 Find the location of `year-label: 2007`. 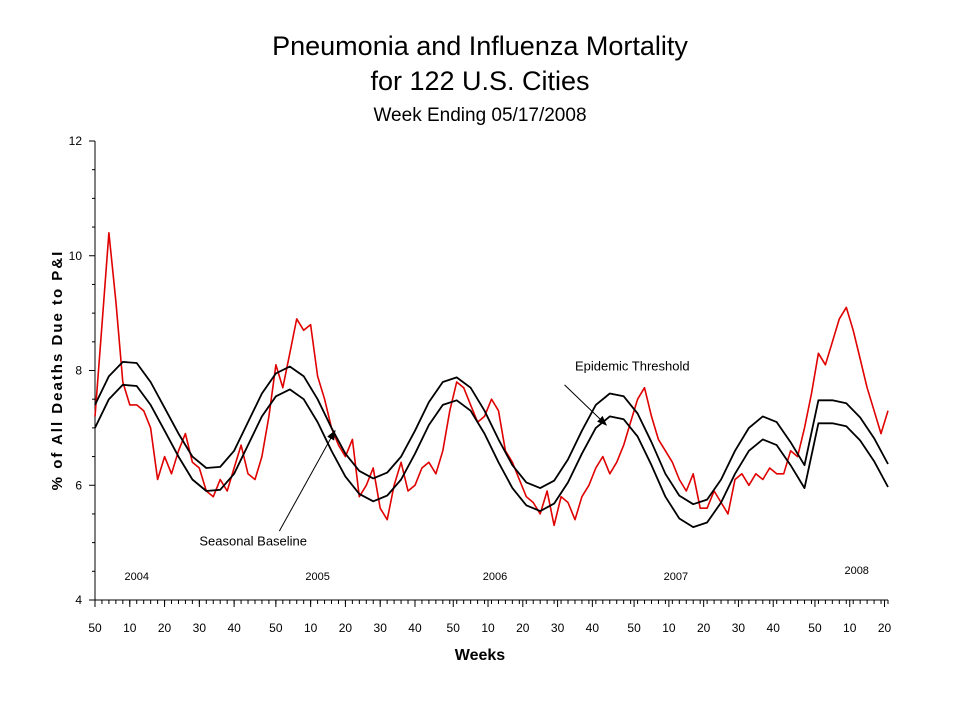

year-label: 2007 is located at coordinates (676, 577).